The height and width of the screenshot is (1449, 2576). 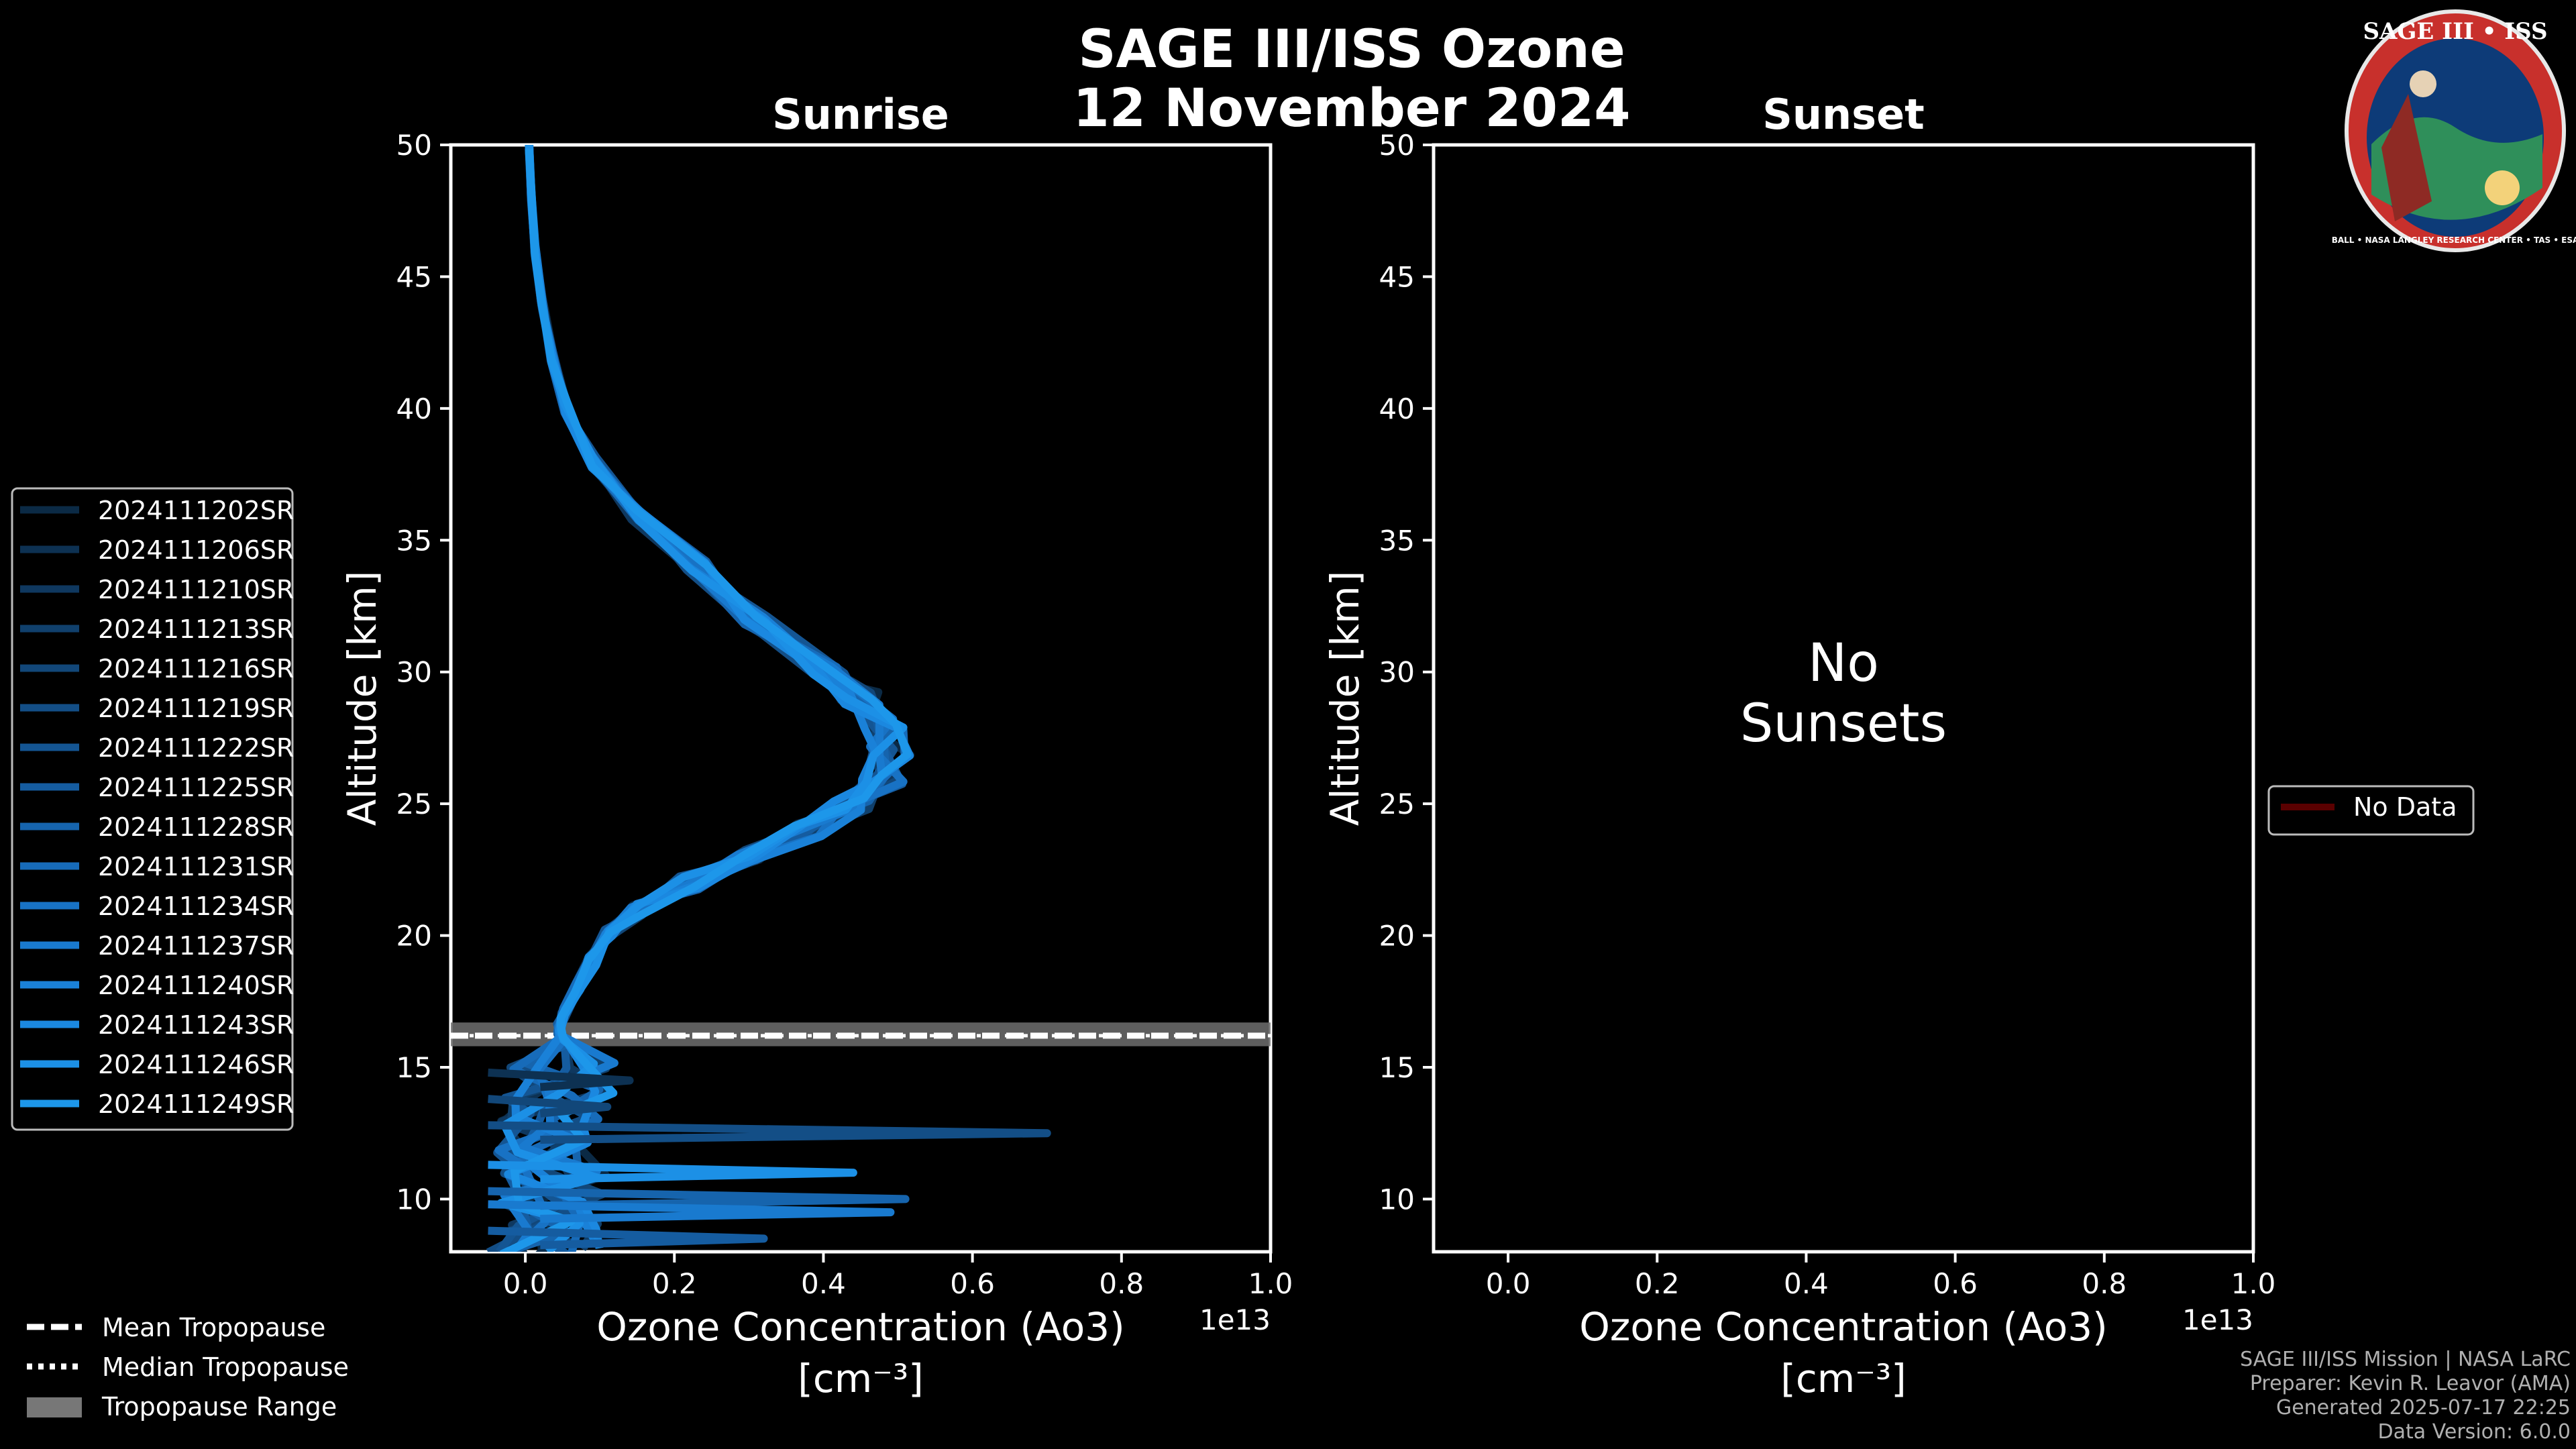 What do you see at coordinates (196, 1104) in the screenshot?
I see `legend-label-2024111249SR: 2024111249SR` at bounding box center [196, 1104].